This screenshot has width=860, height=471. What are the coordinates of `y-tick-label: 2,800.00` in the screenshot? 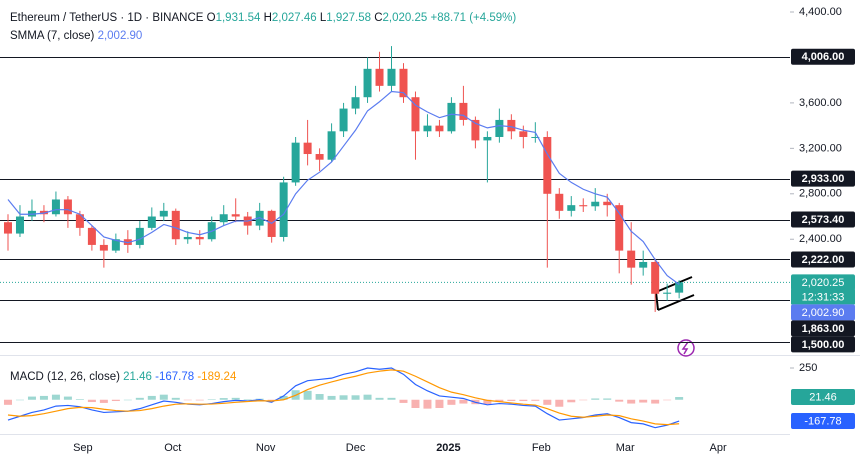 It's located at (820, 194).